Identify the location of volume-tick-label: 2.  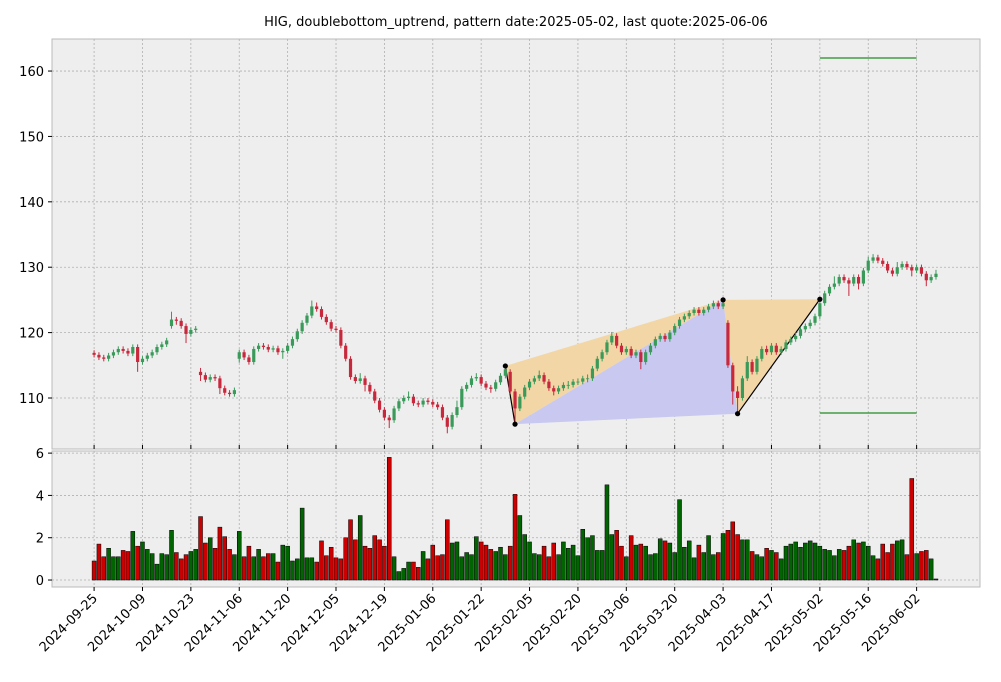
(40, 539).